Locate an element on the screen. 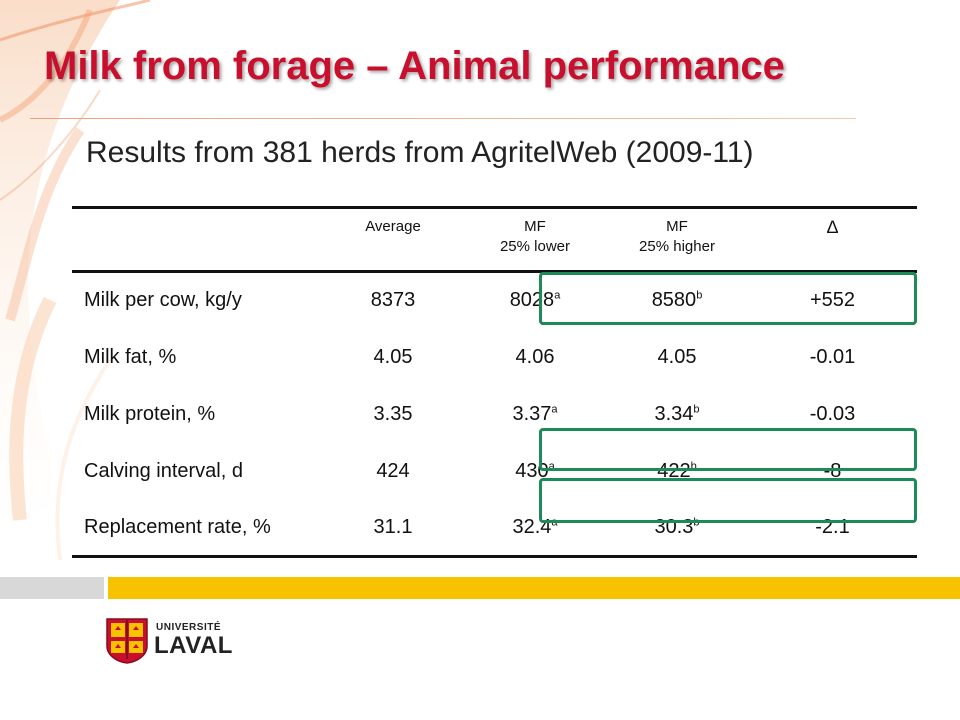  row-label: Milk fat, % is located at coordinates (130, 356).